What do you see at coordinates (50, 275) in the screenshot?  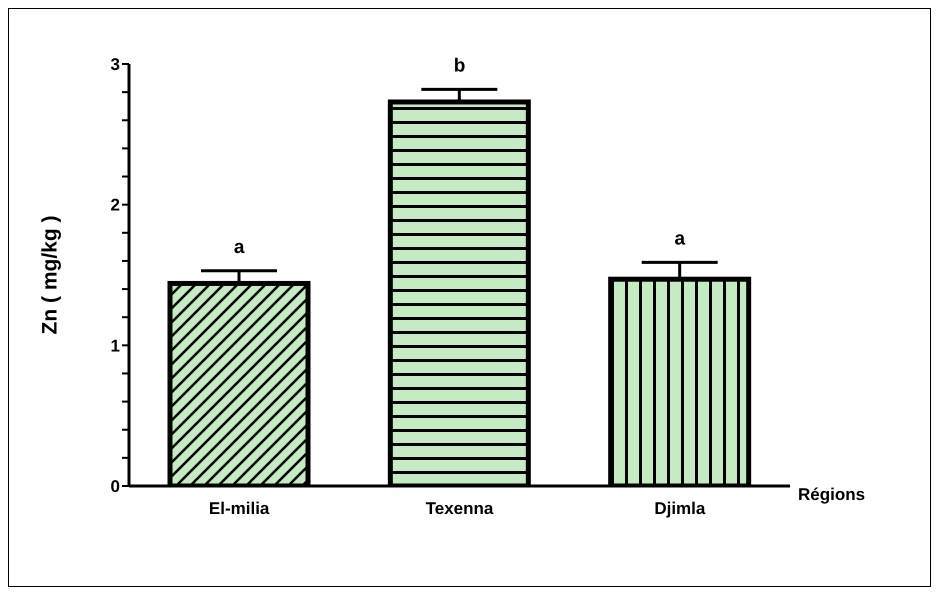 I see `y-axis-title: Zn ( mg/kg )` at bounding box center [50, 275].